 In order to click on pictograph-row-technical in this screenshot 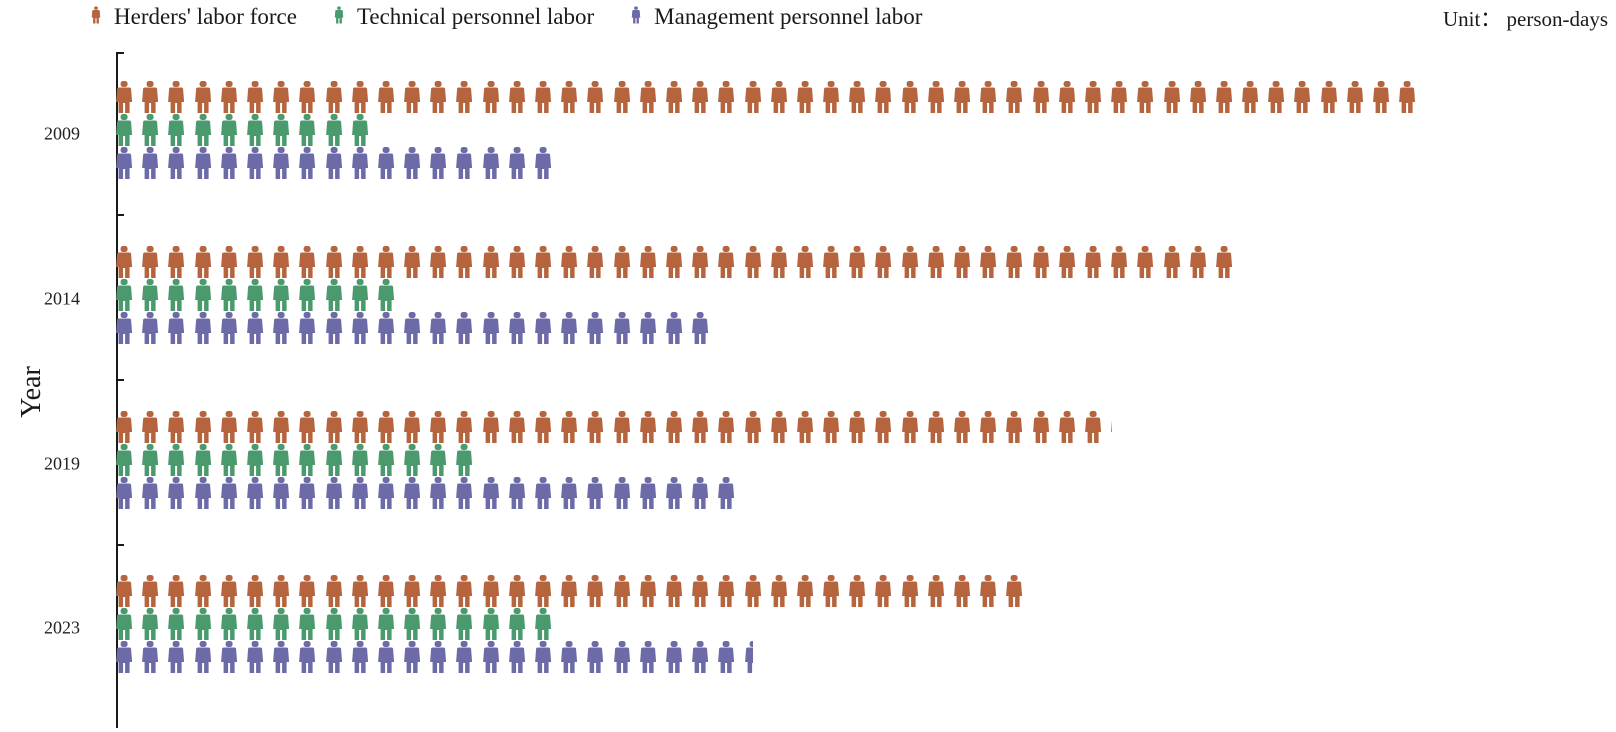, I will do `click(297, 460)`.